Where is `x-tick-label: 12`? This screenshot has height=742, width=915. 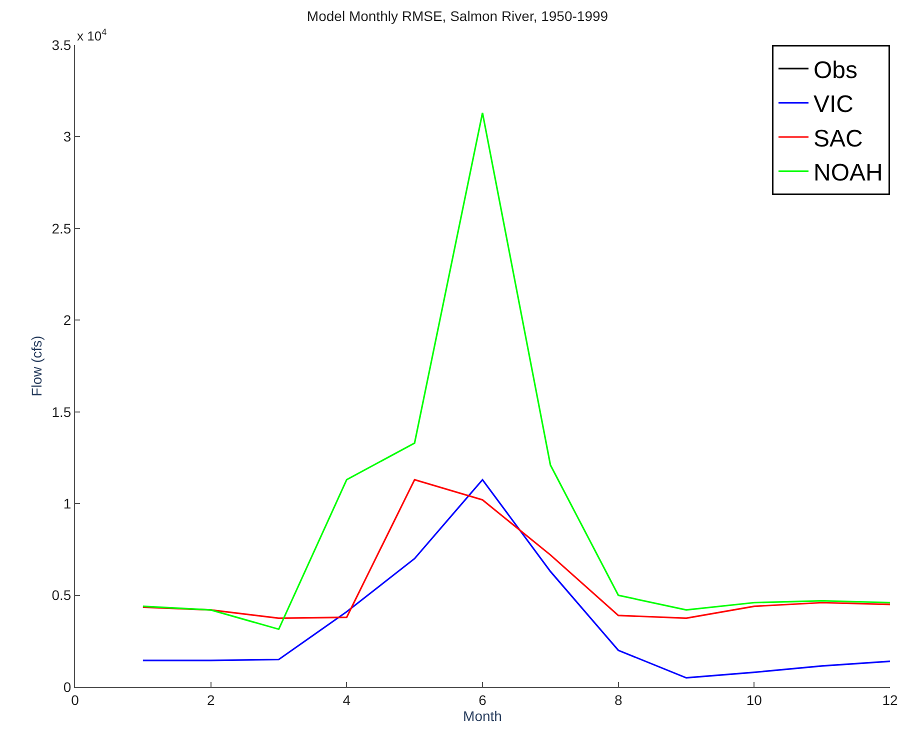 x-tick-label: 12 is located at coordinates (890, 700).